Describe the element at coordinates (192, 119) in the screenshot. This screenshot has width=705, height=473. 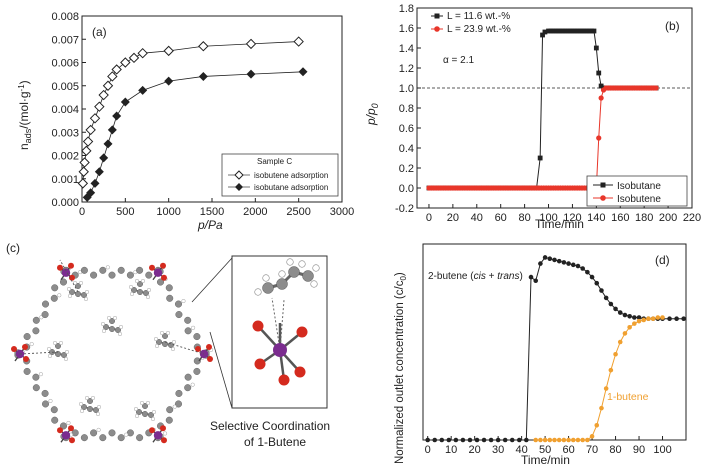
I see `chart-a-series` at that location.